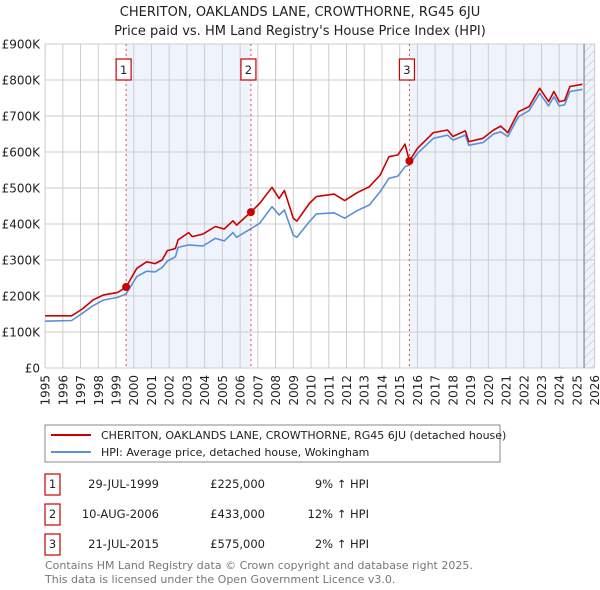  What do you see at coordinates (206, 544) in the screenshot?
I see `table-row: 3 21-JUL-2015 £575,000 2% ↑ HPI` at bounding box center [206, 544].